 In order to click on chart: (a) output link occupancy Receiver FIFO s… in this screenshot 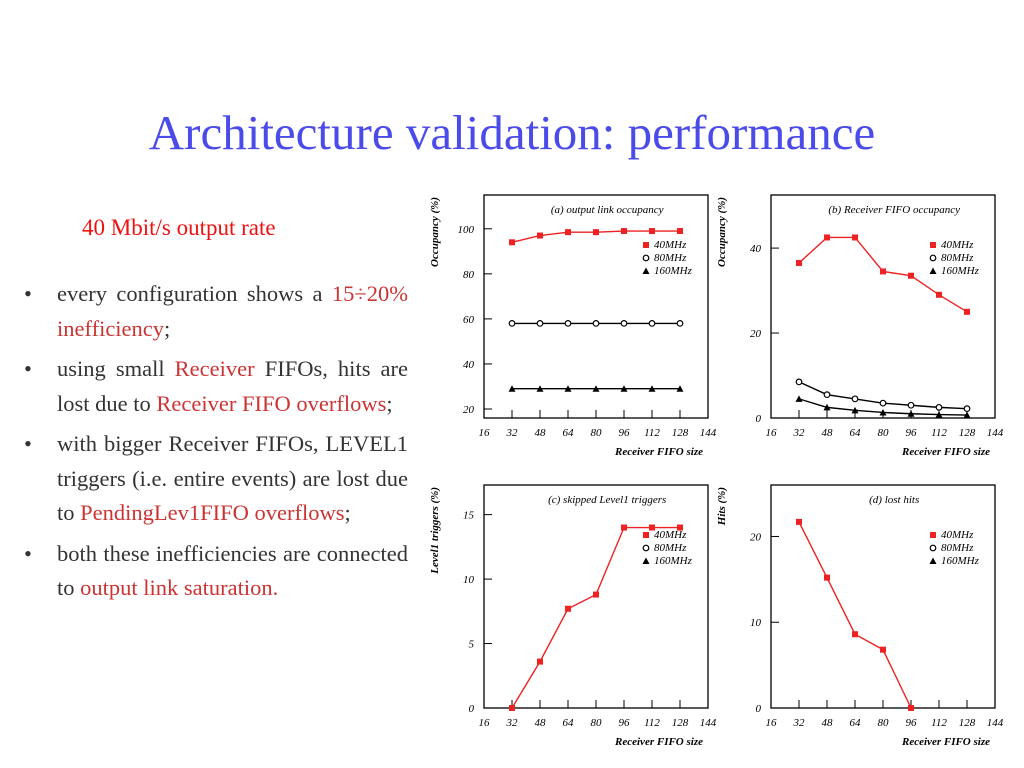, I will do `click(573, 326)`.